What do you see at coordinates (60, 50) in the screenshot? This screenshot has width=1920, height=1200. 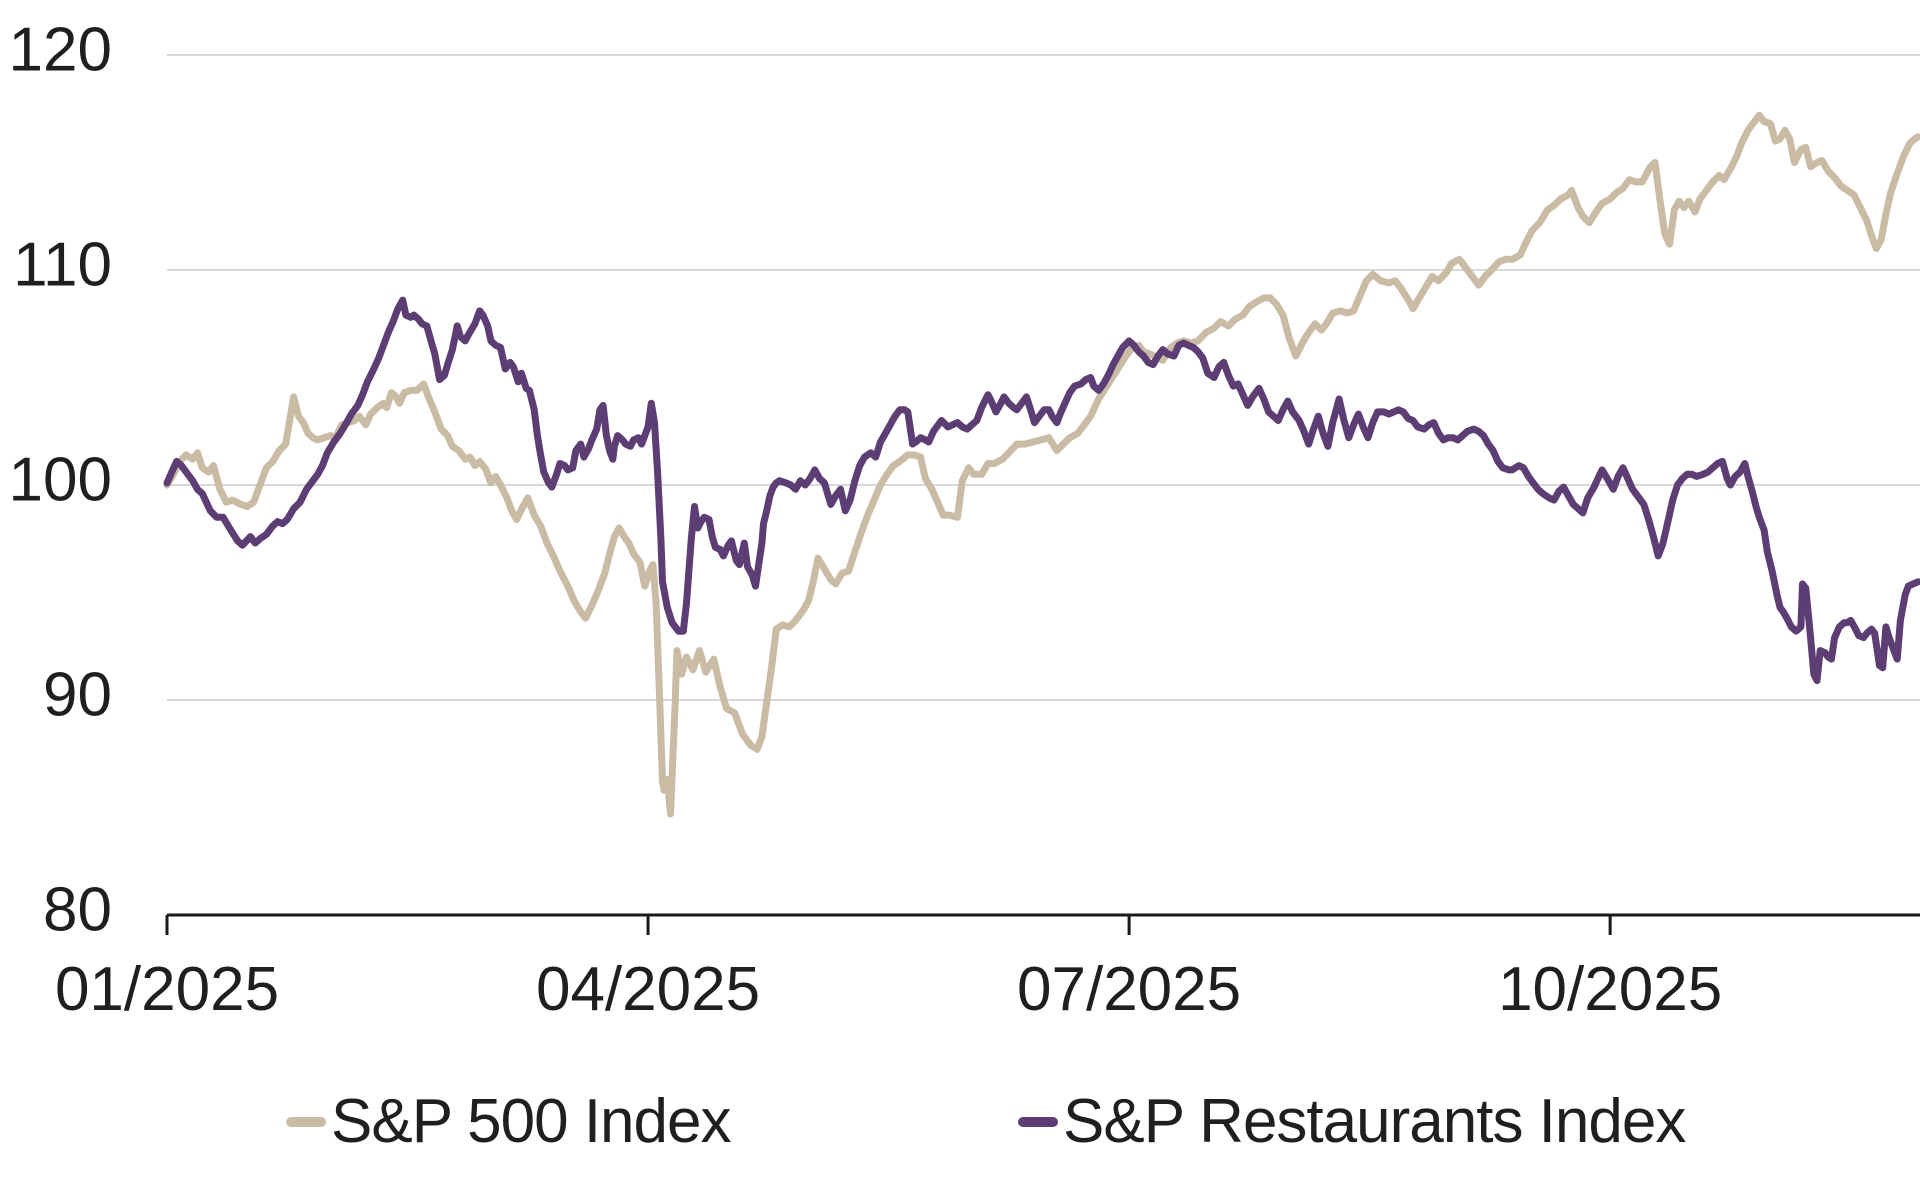 I see `y-axis-label: 120` at bounding box center [60, 50].